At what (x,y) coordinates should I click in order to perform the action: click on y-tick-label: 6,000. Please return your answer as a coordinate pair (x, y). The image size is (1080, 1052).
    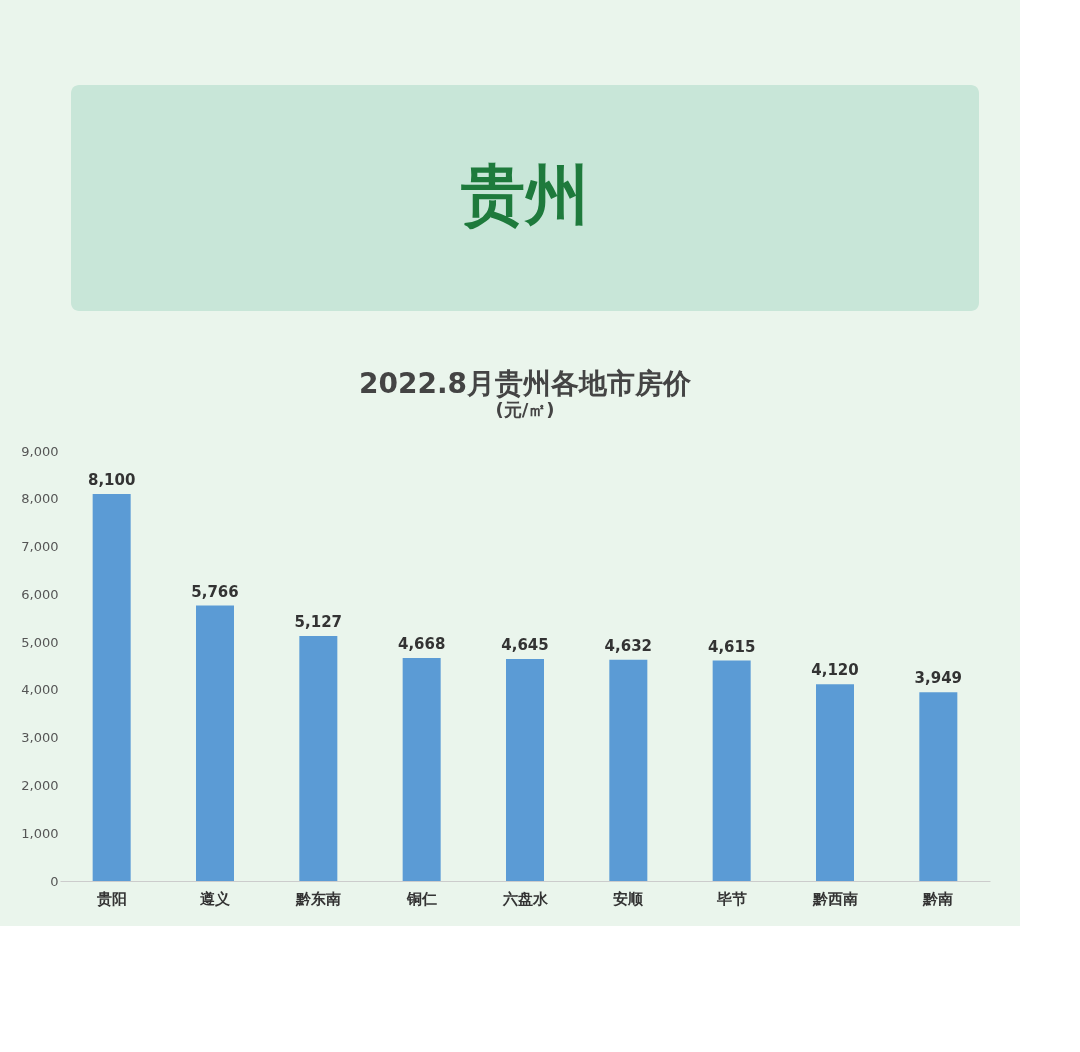
    Looking at the image, I should click on (40, 594).